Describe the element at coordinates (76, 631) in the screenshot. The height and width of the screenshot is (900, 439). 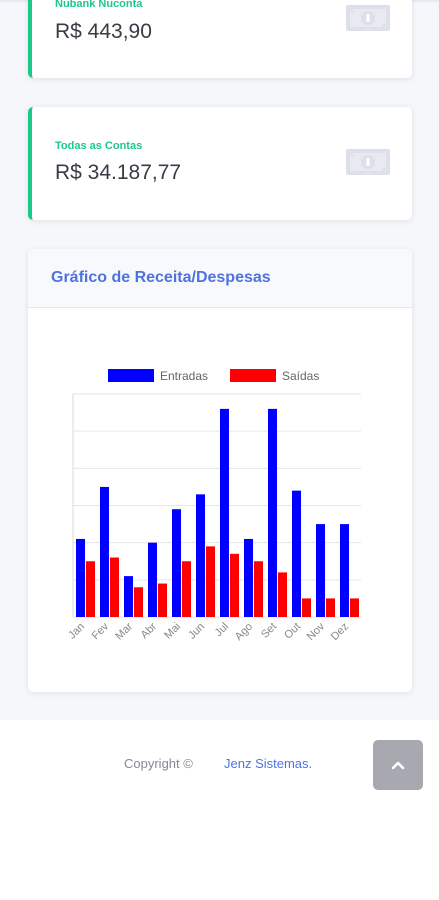
I see `x-tick-label: Jan` at that location.